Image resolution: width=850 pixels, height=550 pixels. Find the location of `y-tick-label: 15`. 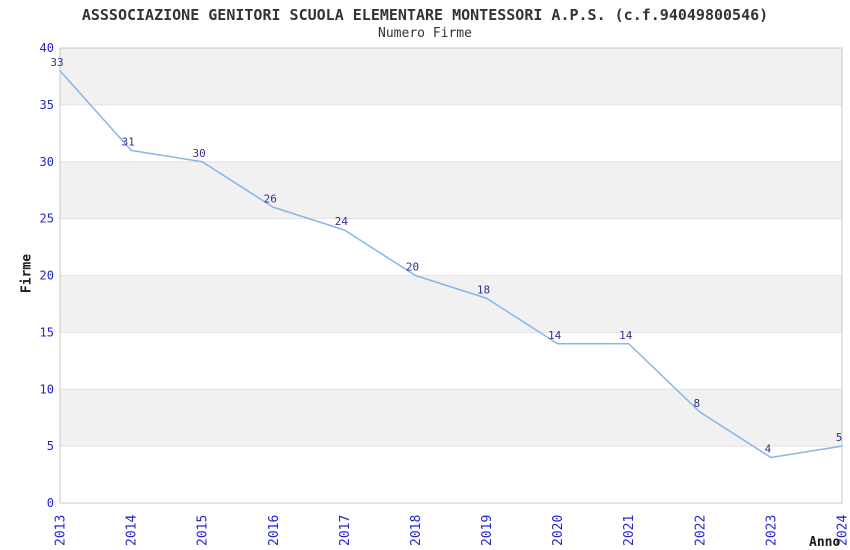

y-tick-label: 15 is located at coordinates (47, 332).